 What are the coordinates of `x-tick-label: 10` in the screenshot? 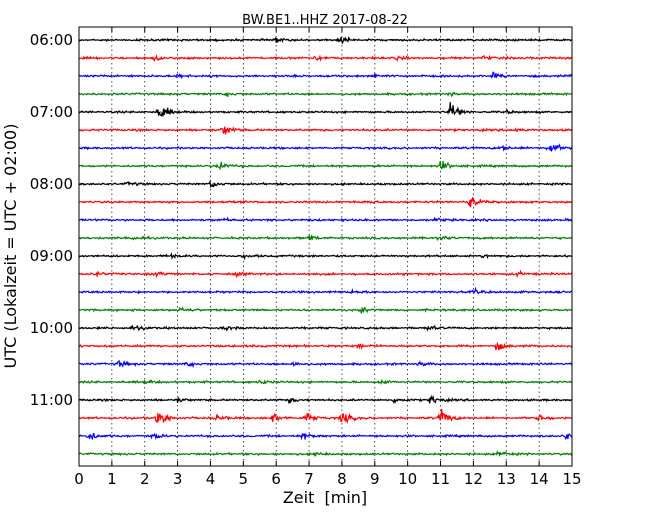 It's located at (407, 479).